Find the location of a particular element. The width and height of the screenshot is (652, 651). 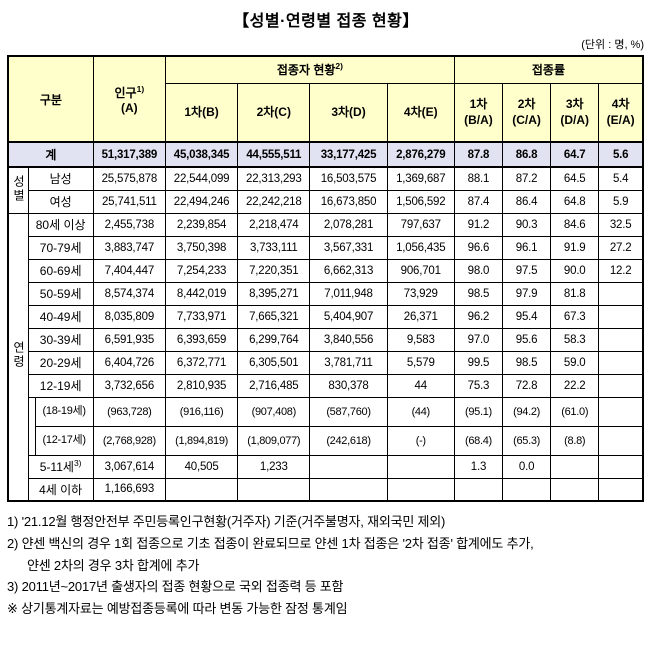

cell-dose1: 22,544,099 is located at coordinates (201, 178).